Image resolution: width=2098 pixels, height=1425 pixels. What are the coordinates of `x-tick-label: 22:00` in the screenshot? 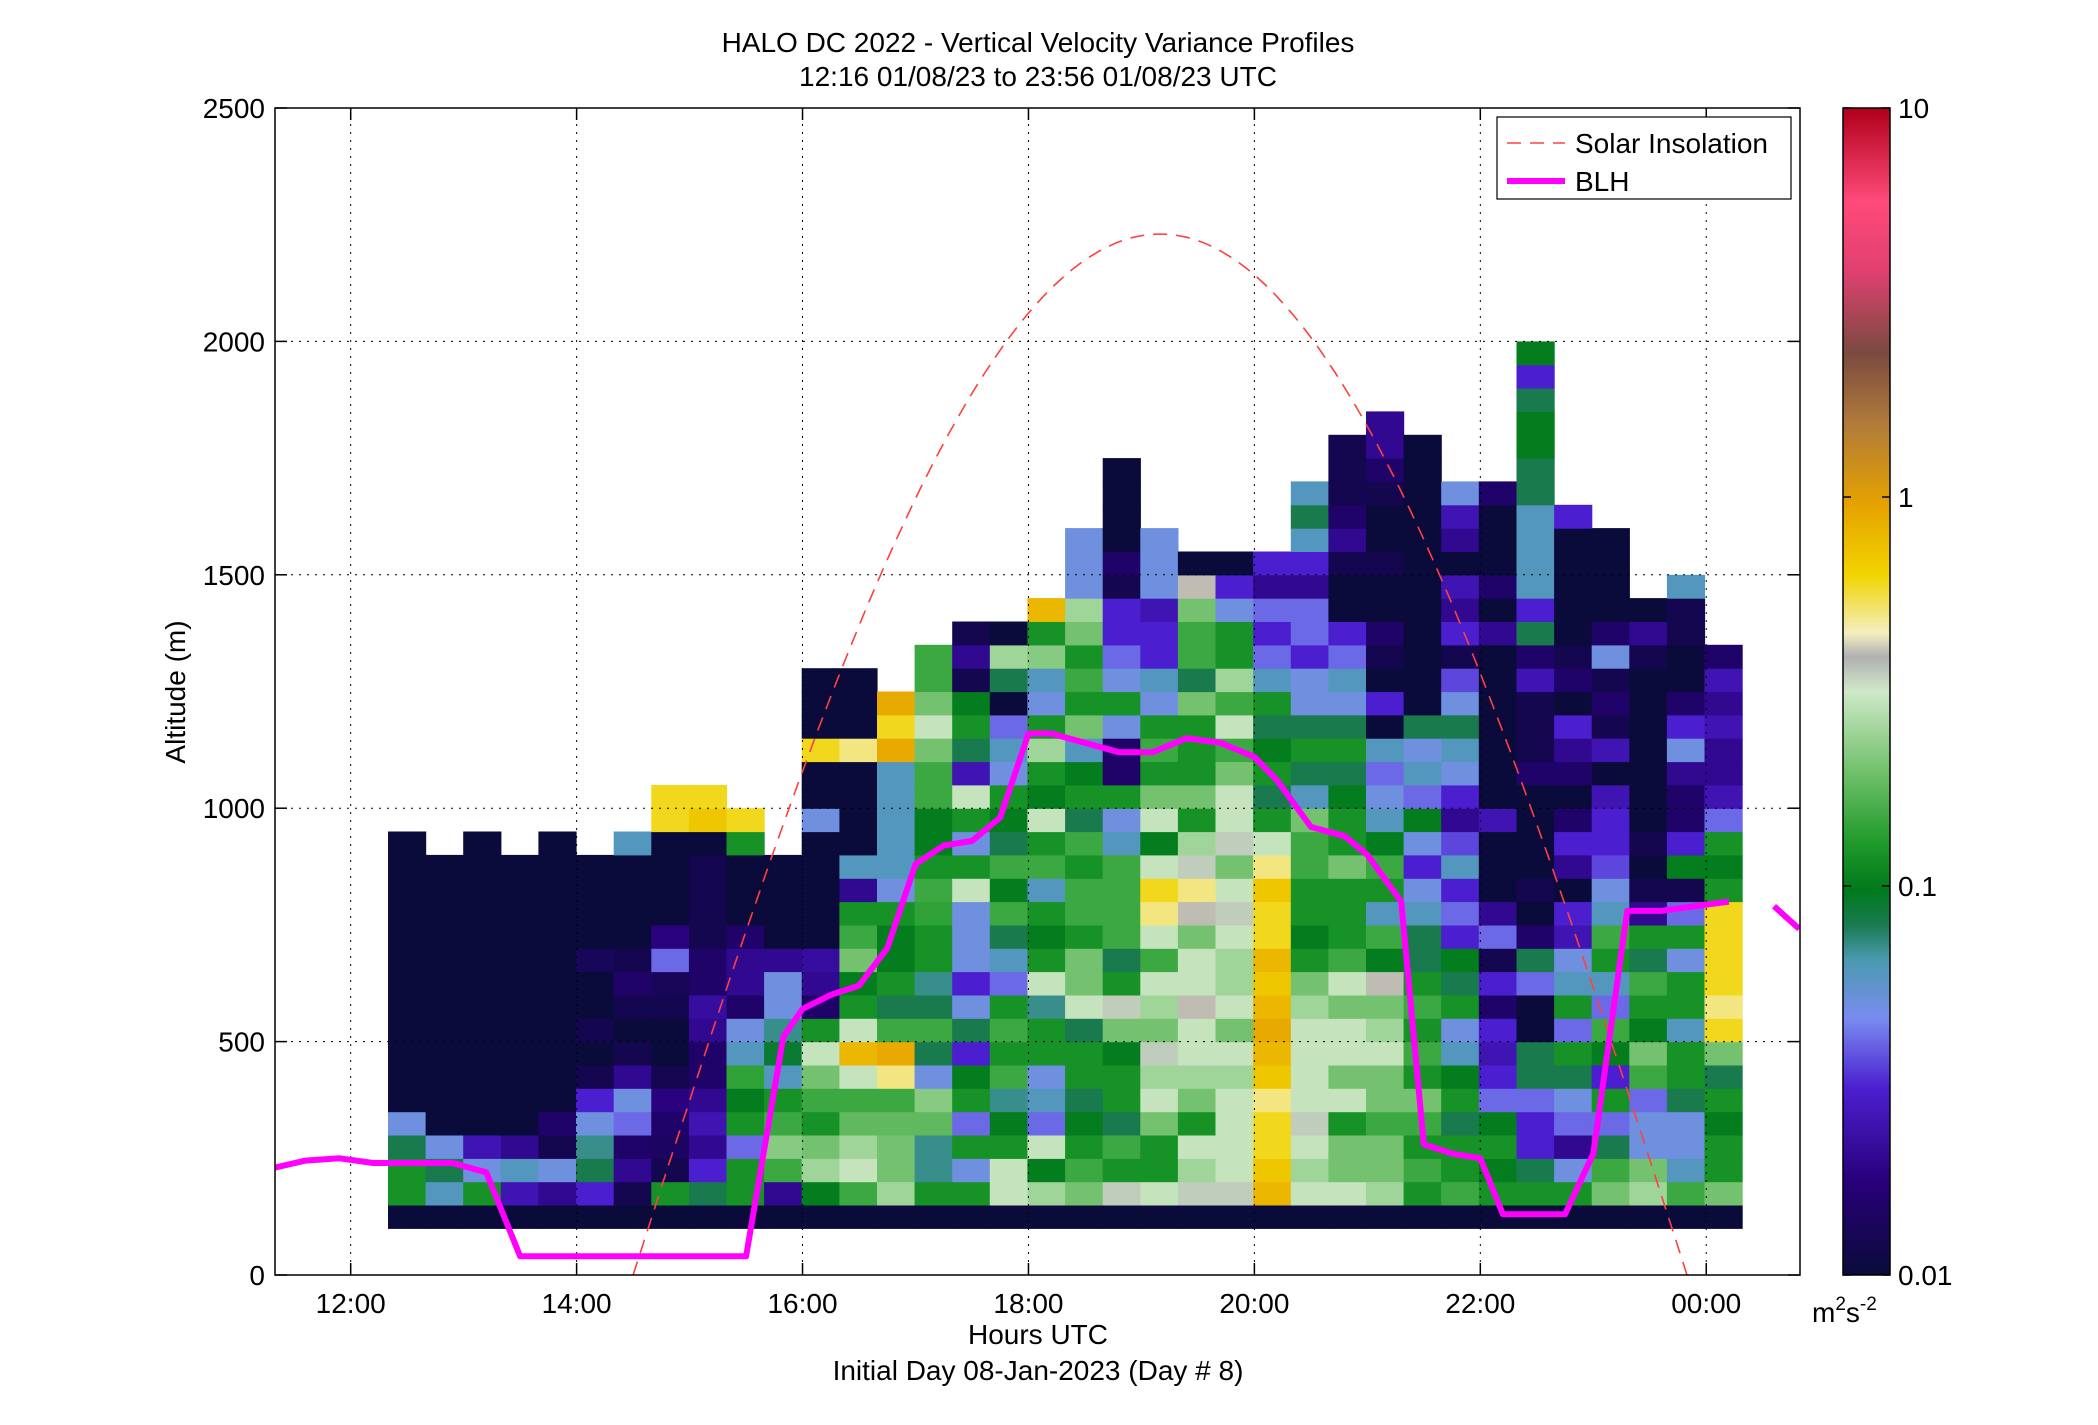 It's located at (1480, 1303).